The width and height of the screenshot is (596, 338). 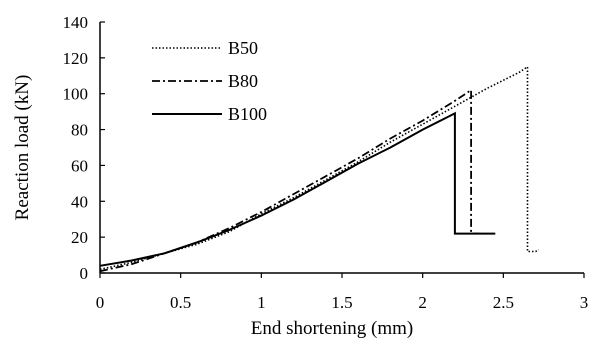 I want to click on y-tick-label: 140, so click(x=76, y=22).